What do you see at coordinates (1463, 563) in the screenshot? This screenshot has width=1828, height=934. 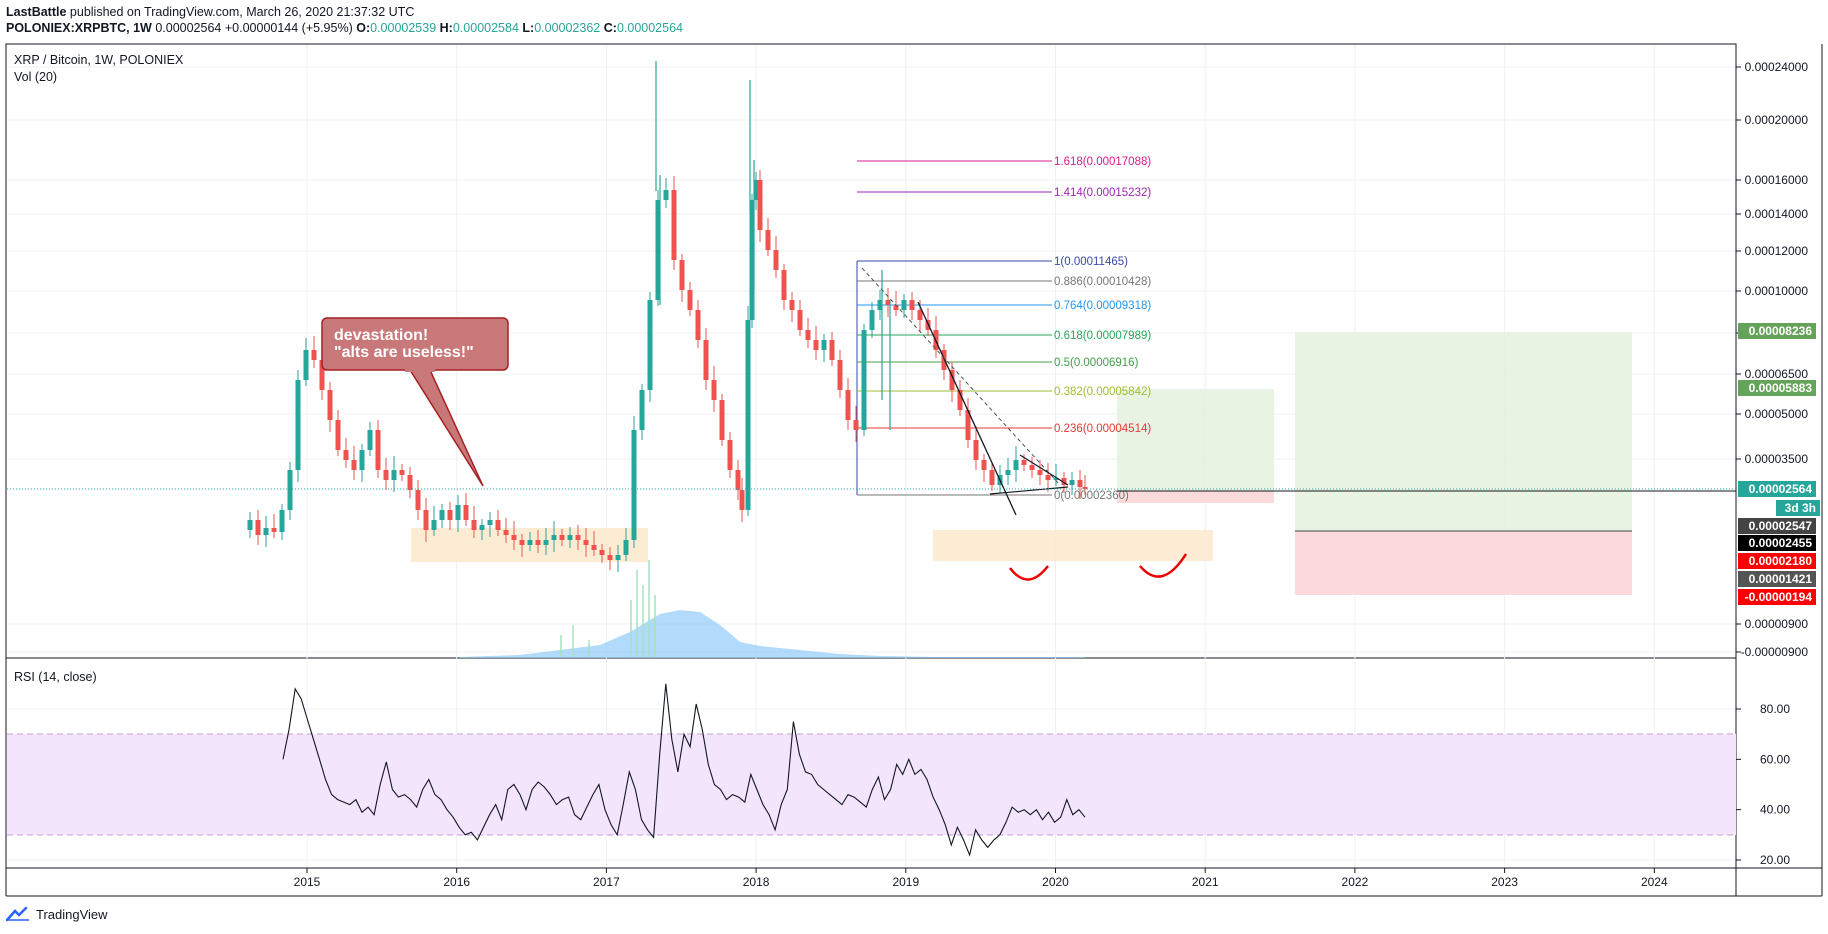 I see `big-position-loss-zone` at bounding box center [1463, 563].